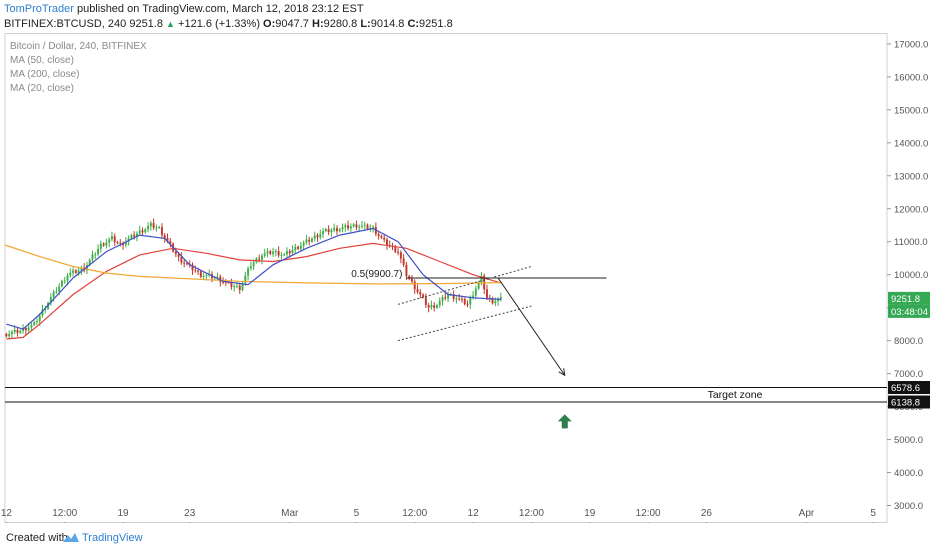 This screenshot has height=550, width=932. Describe the element at coordinates (318, 24) in the screenshot. I see `high-label: H:` at that location.